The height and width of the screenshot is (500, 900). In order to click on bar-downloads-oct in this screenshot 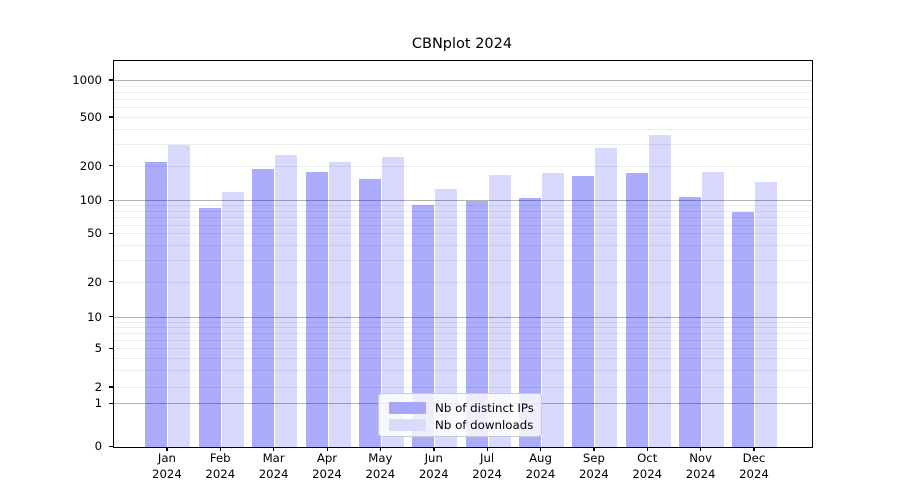, I will do `click(659, 291)`.